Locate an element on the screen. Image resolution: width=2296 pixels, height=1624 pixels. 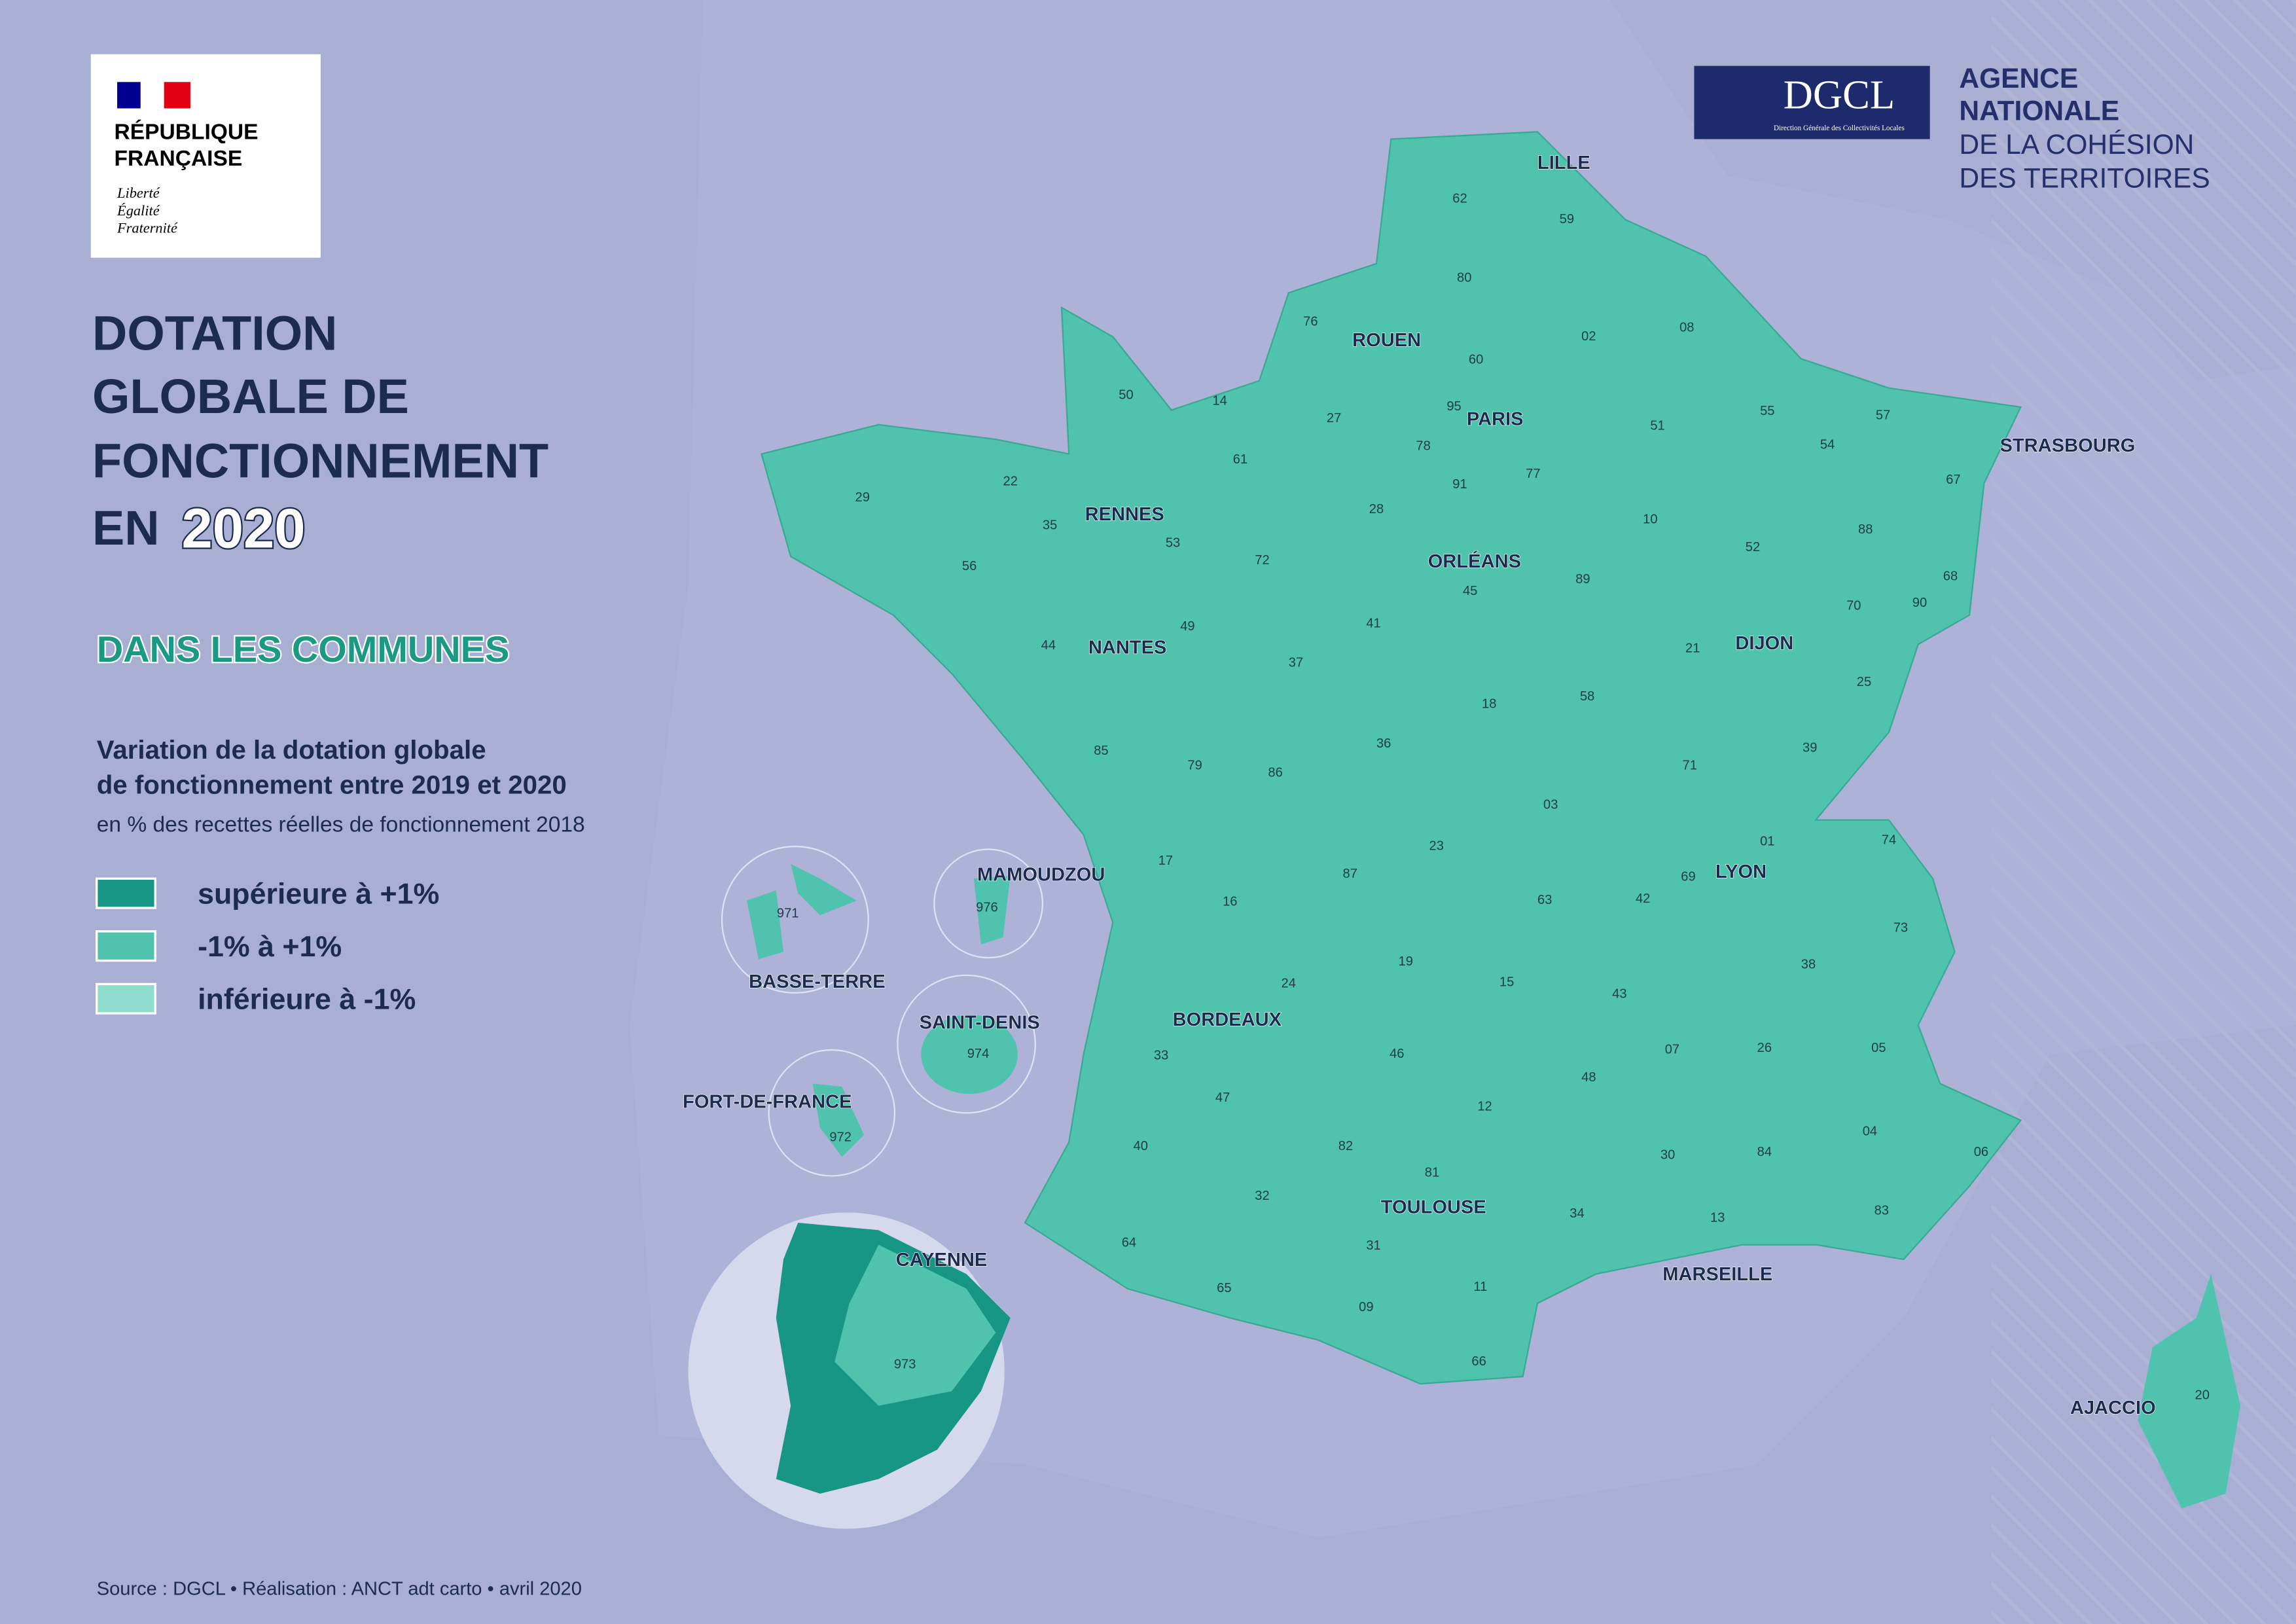
department-label: 06 is located at coordinates (1981, 1152).